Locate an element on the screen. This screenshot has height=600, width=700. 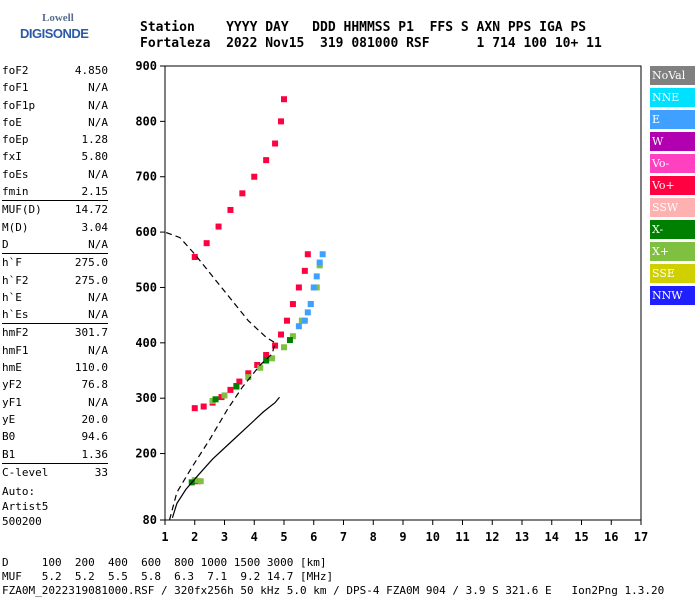
param-name: B1 is located at coordinates (9, 454).